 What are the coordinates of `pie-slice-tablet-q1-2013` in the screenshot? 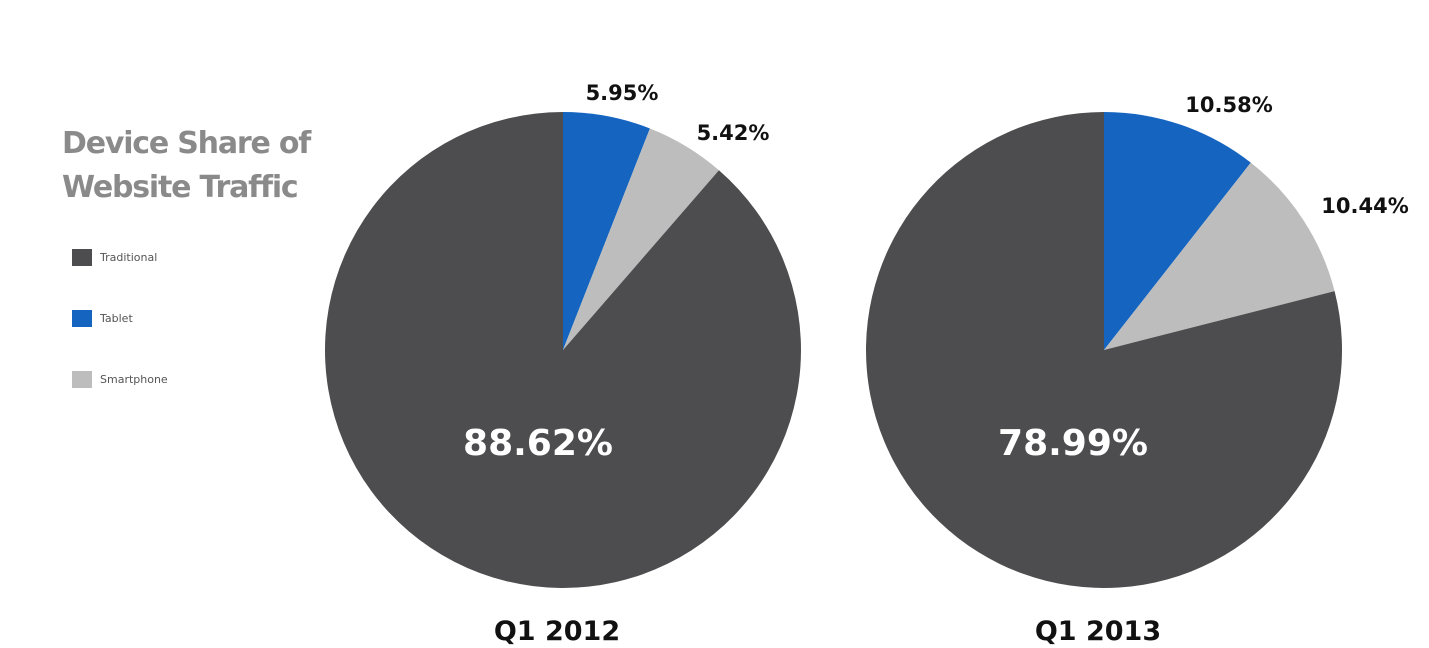 It's located at (1177, 231).